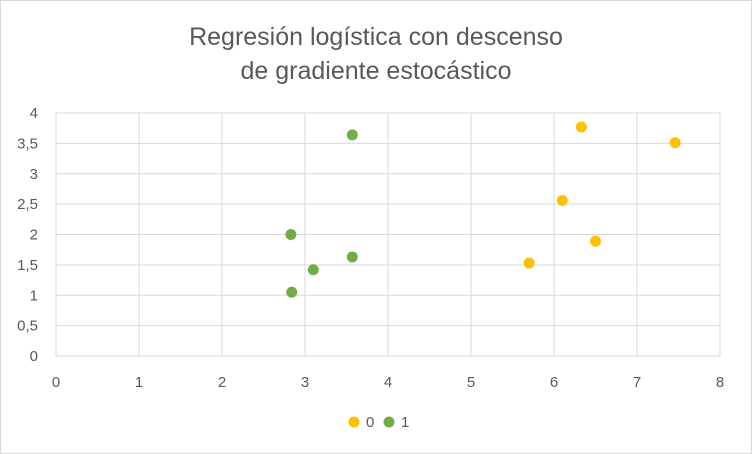  What do you see at coordinates (471, 382) in the screenshot?
I see `x-tick-label: 5` at bounding box center [471, 382].